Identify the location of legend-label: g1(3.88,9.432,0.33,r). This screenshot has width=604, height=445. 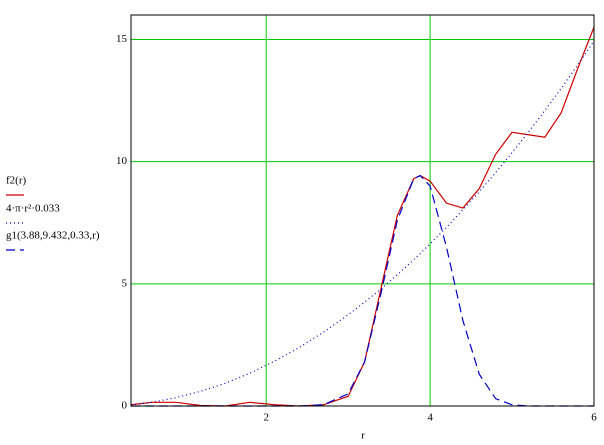
(53, 236).